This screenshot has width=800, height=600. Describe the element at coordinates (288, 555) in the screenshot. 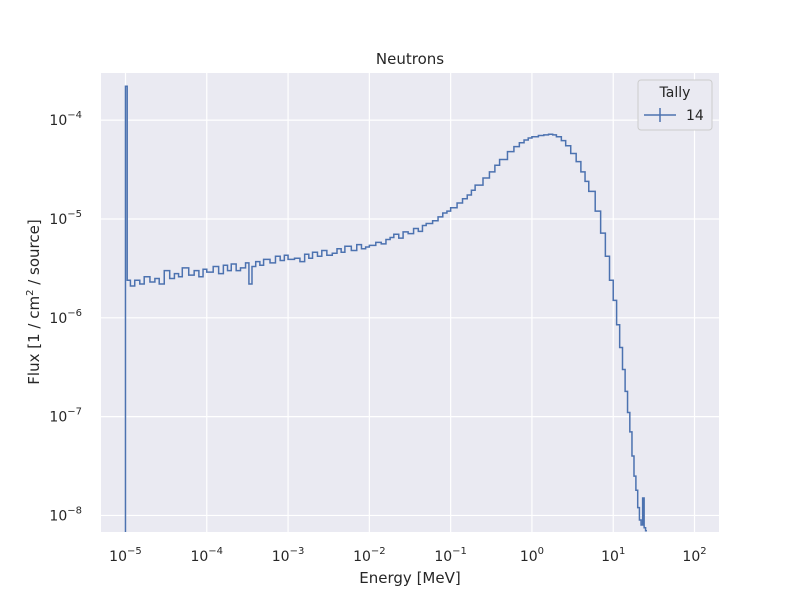

I see `x-tick-label-2: 10⁻³` at that location.